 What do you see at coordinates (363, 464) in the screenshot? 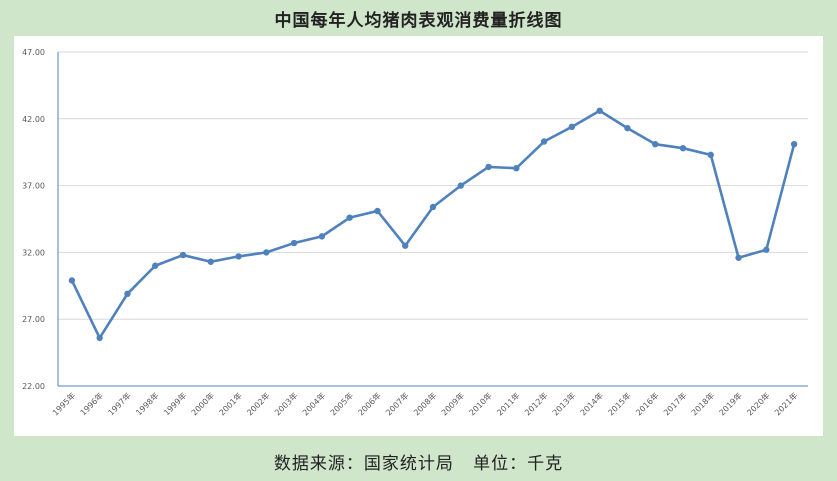
I see `data-source: 数据来源：国家统计局` at bounding box center [363, 464].